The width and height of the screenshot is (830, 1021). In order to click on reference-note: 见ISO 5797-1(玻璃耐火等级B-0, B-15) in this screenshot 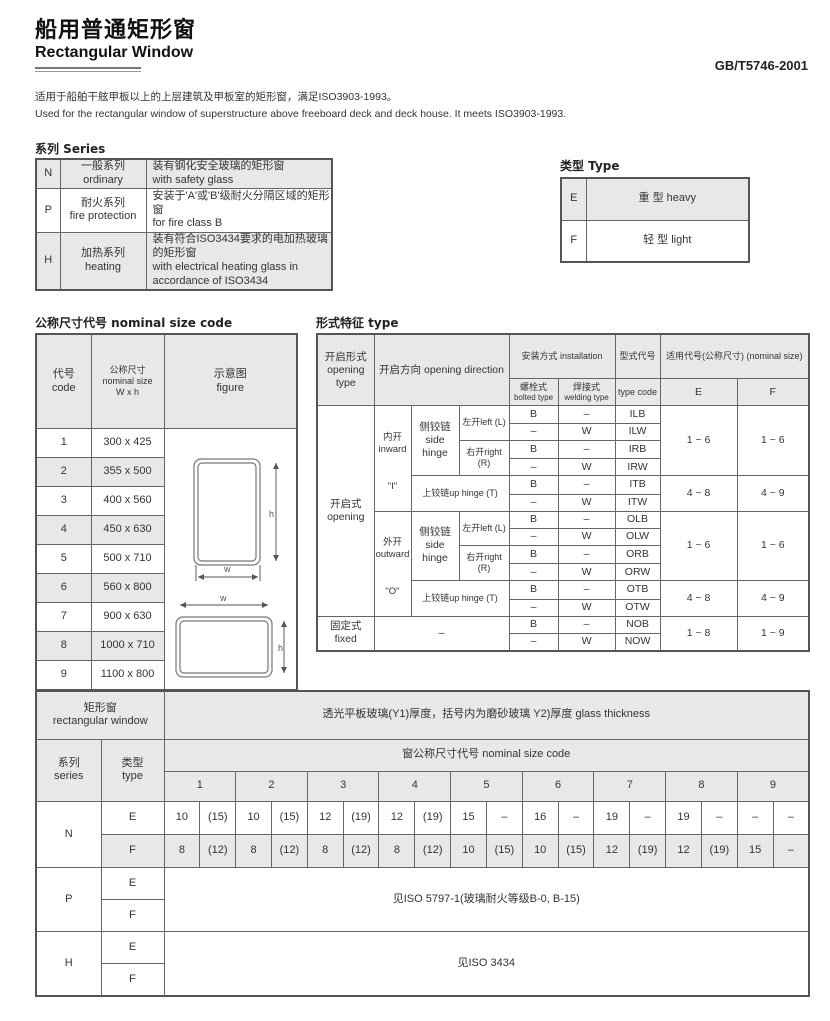, I will do `click(486, 900)`.